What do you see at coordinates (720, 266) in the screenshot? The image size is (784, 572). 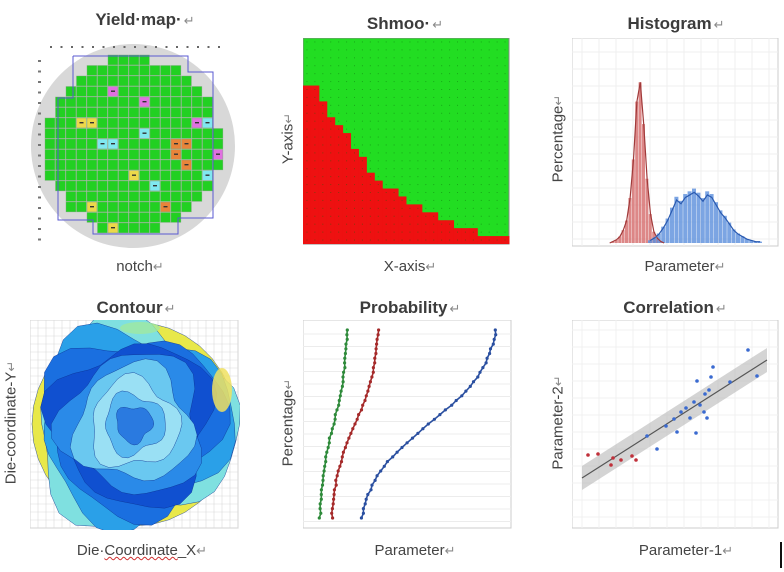 I see `histogram-xlabel-mark: ↵` at bounding box center [720, 266].